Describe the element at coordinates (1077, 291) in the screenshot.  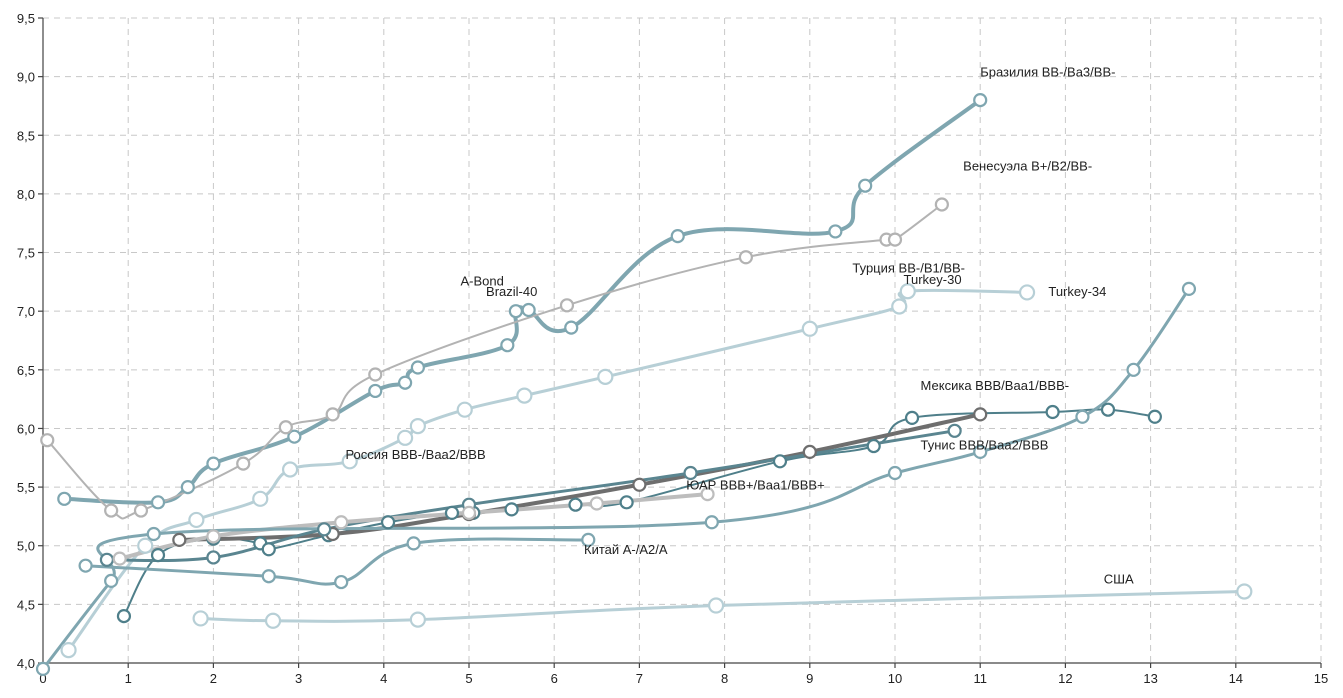
I see `annotation-label: Turkey-34` at that location.